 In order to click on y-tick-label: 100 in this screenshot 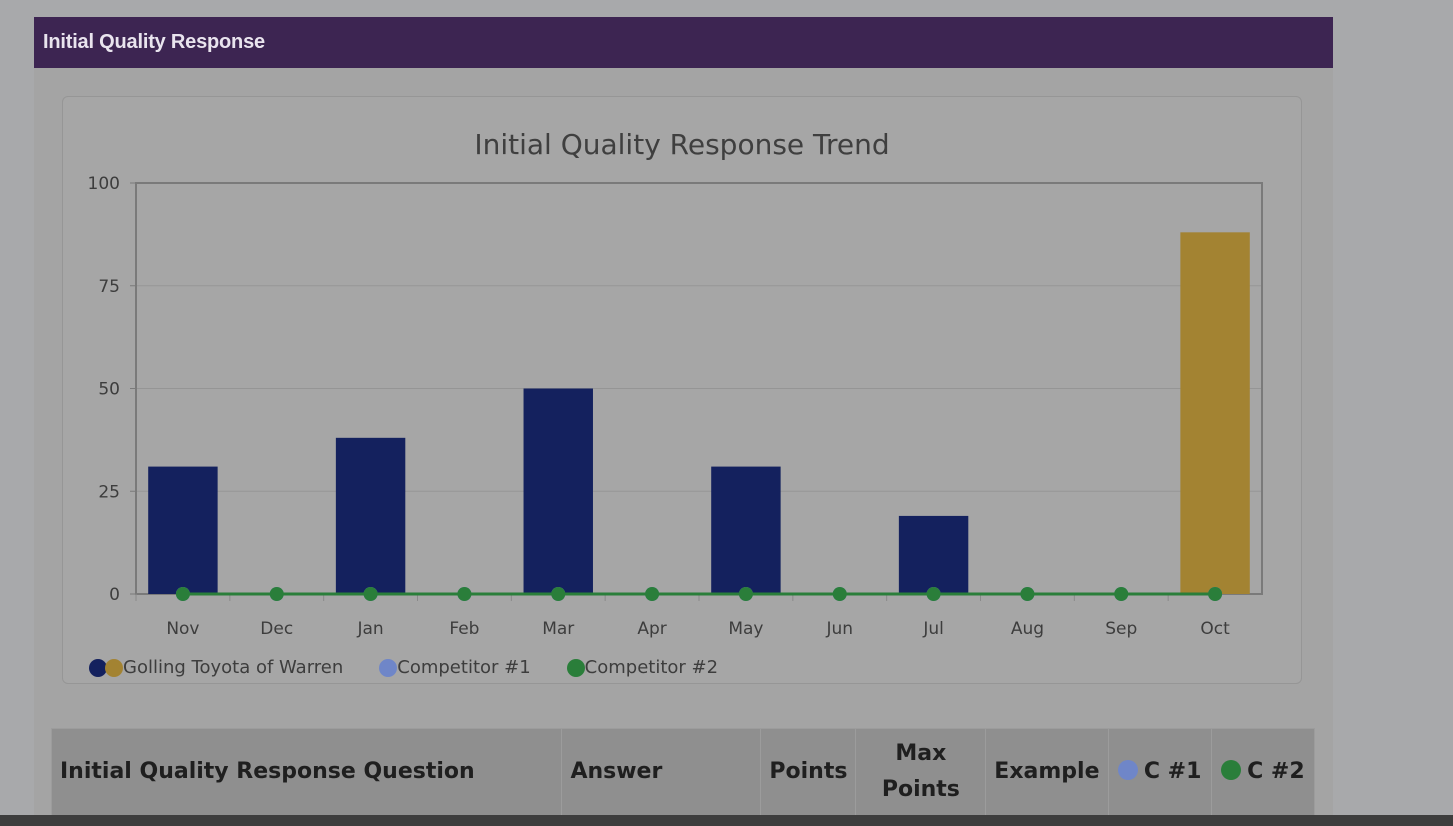, I will do `click(104, 184)`.